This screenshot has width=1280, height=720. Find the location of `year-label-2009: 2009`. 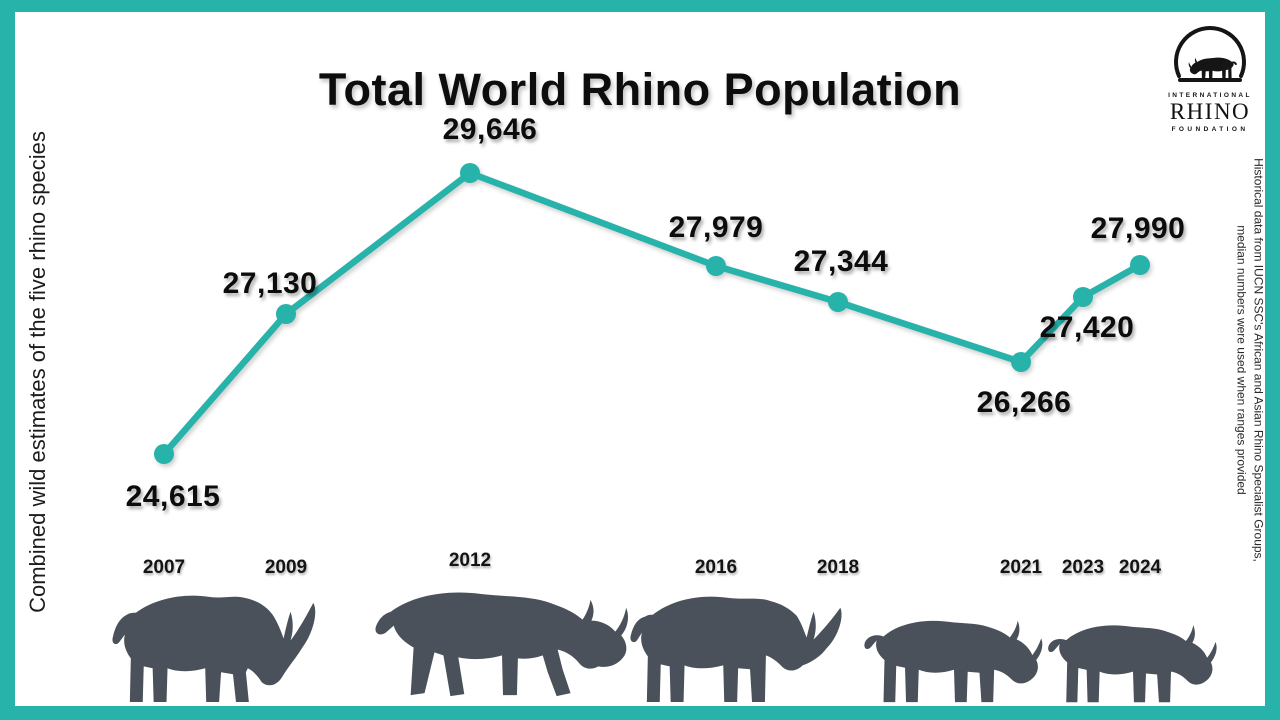

year-label-2009: 2009 is located at coordinates (286, 567).